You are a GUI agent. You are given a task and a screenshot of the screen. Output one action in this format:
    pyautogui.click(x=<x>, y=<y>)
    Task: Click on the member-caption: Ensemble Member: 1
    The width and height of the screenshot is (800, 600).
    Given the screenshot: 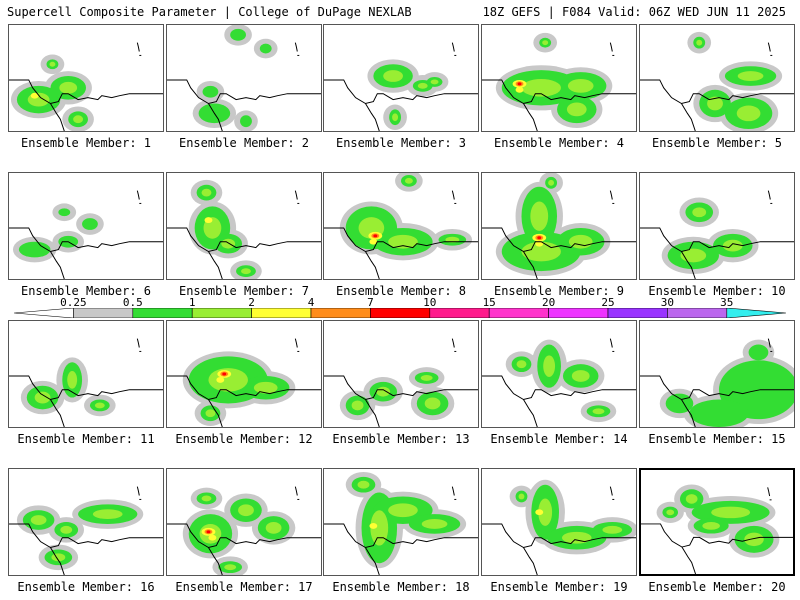 What is the action you would take?
    pyautogui.click(x=86, y=143)
    